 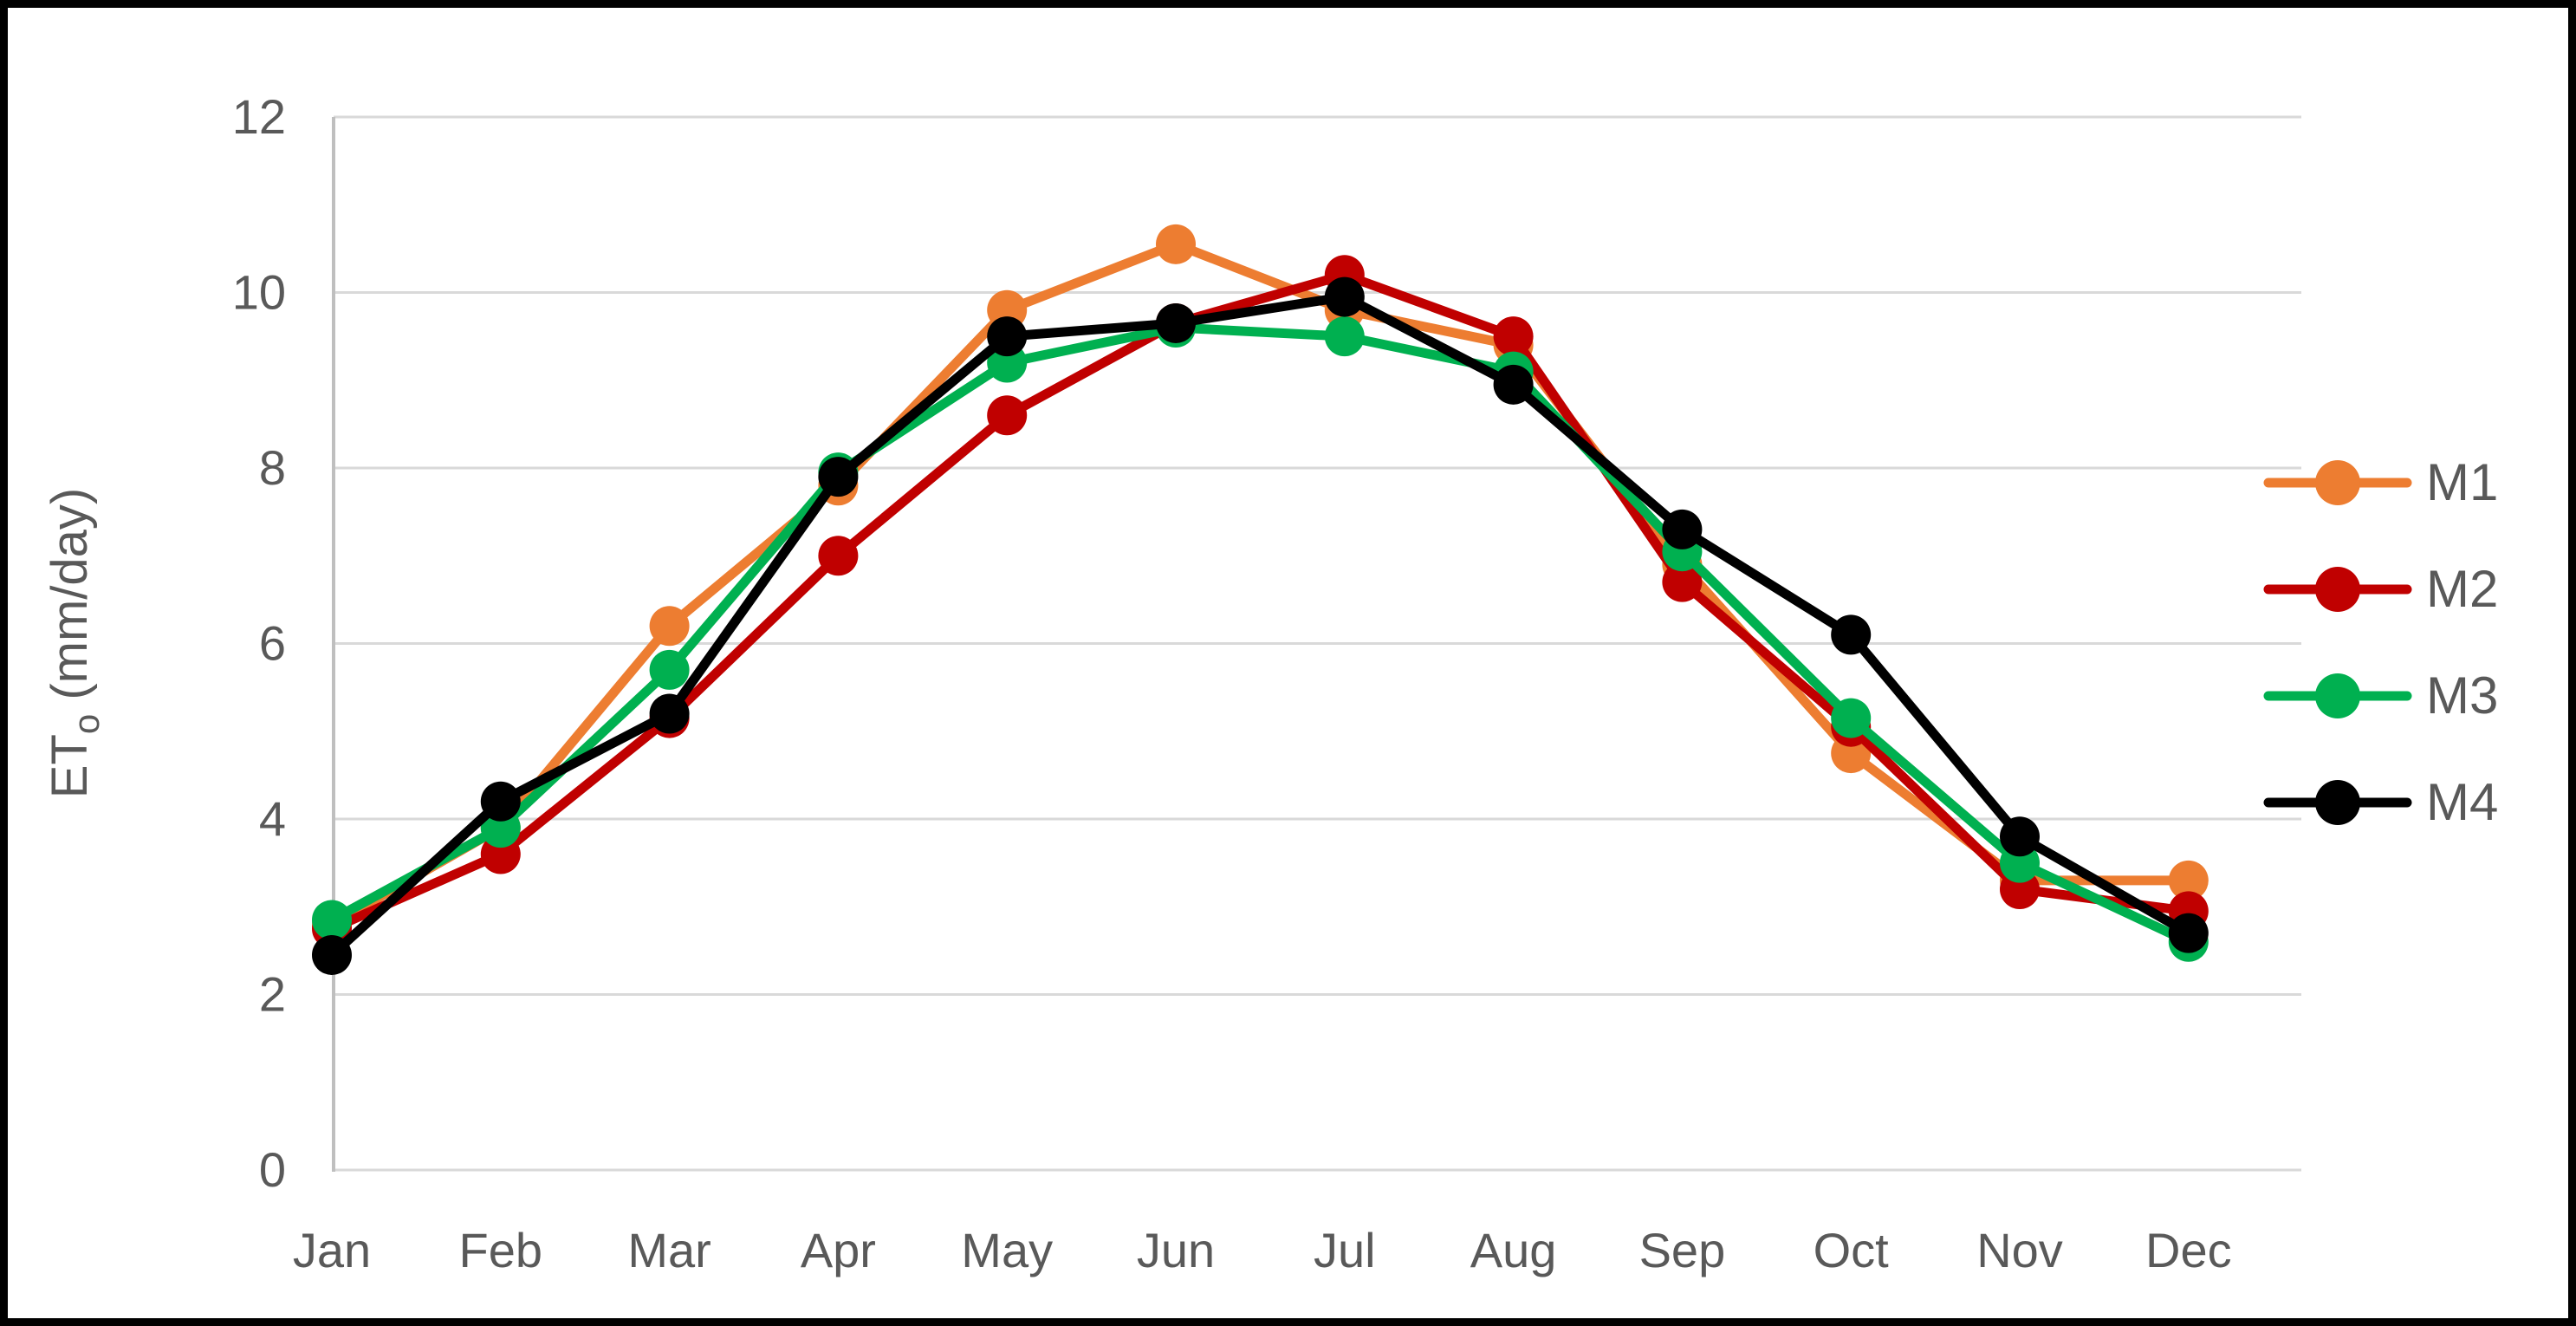 What do you see at coordinates (2338, 589) in the screenshot?
I see `legend-swatch-M2-marker` at bounding box center [2338, 589].